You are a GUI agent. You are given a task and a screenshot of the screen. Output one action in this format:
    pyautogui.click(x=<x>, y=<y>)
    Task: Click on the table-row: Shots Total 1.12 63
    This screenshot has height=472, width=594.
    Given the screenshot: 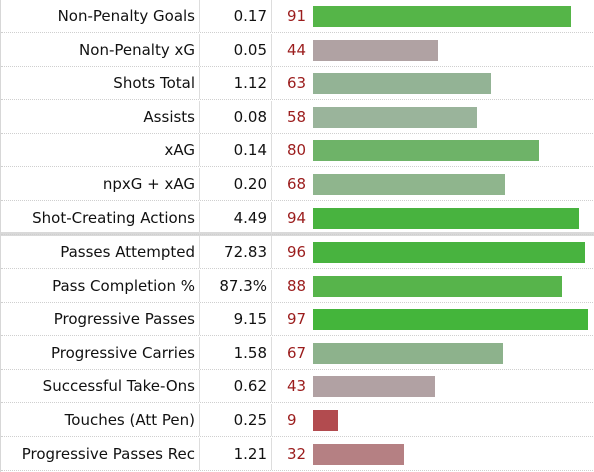 What is the action you would take?
    pyautogui.click(x=297, y=84)
    